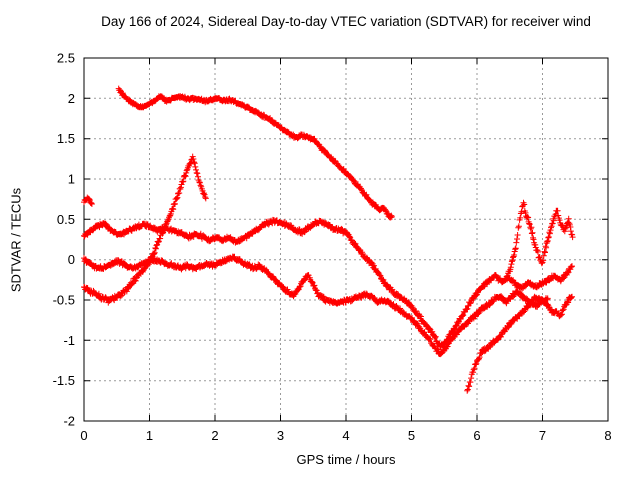  What do you see at coordinates (83, 435) in the screenshot?
I see `x-tick-label: 0` at bounding box center [83, 435].